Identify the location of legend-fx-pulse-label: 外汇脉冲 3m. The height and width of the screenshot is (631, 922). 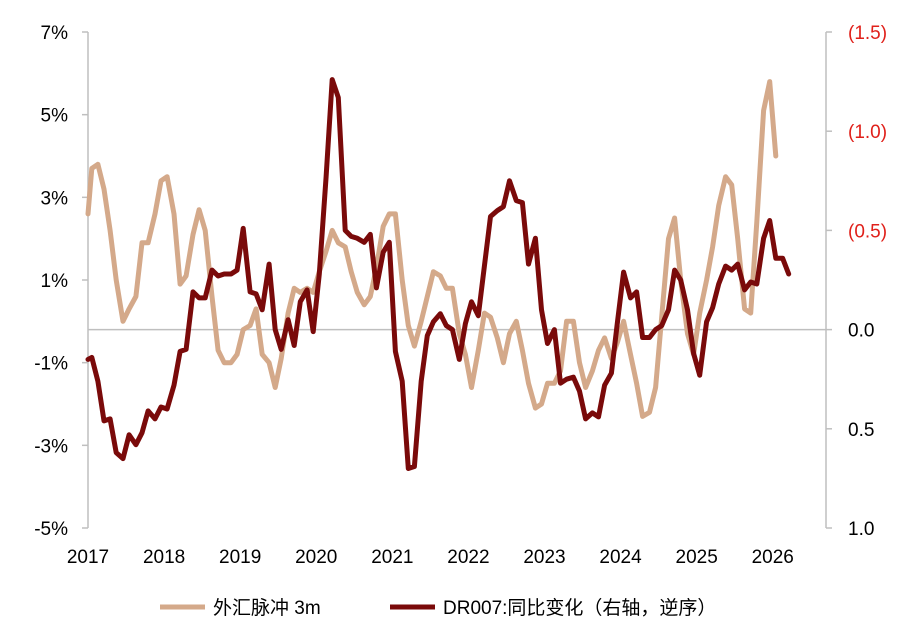
(267, 608).